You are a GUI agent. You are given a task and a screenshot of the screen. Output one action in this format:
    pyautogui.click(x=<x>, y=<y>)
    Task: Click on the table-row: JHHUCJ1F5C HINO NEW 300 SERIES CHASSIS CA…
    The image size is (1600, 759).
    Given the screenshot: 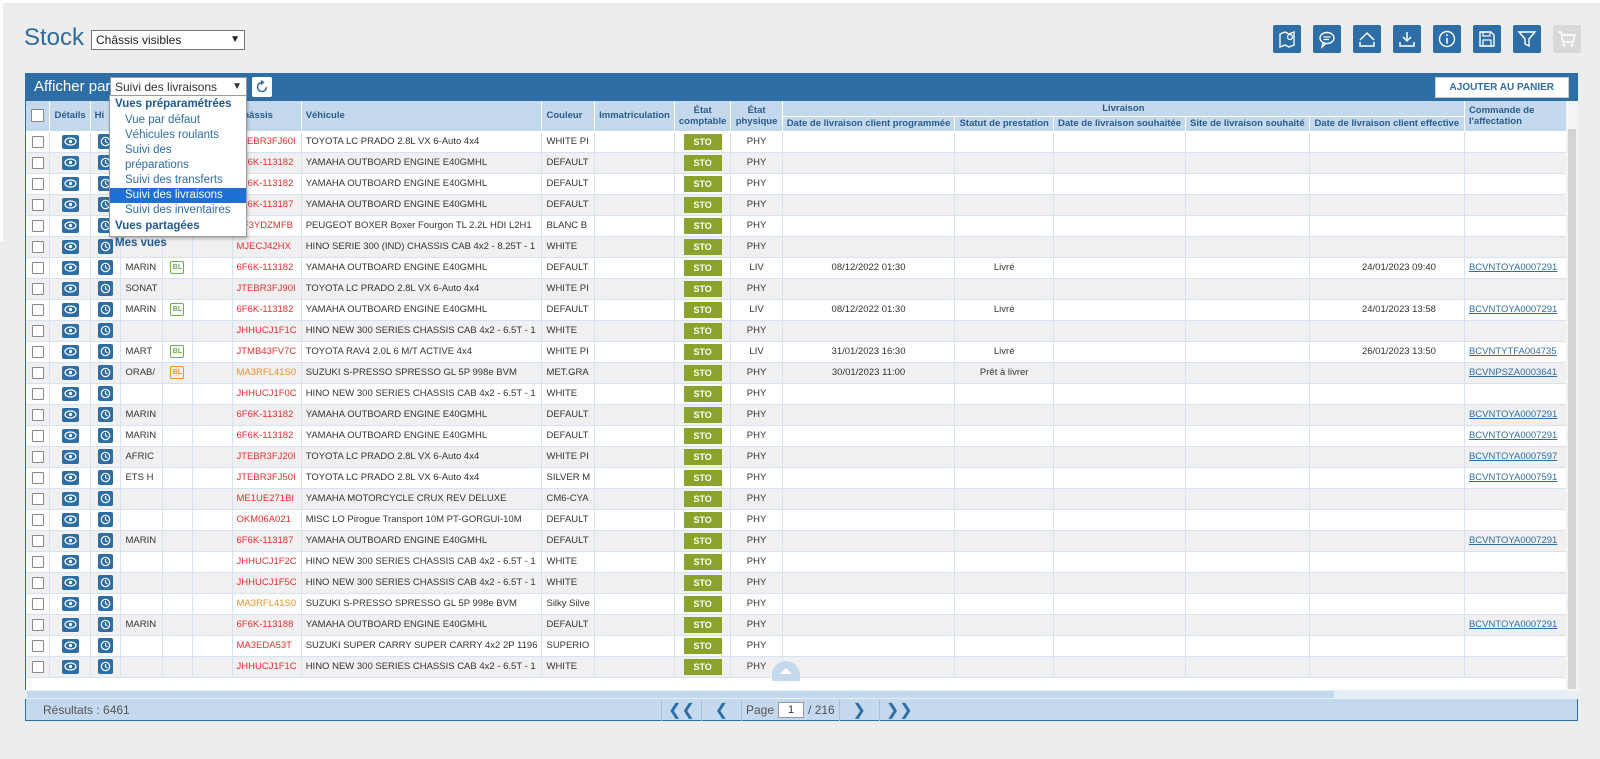 What is the action you would take?
    pyautogui.click(x=796, y=583)
    